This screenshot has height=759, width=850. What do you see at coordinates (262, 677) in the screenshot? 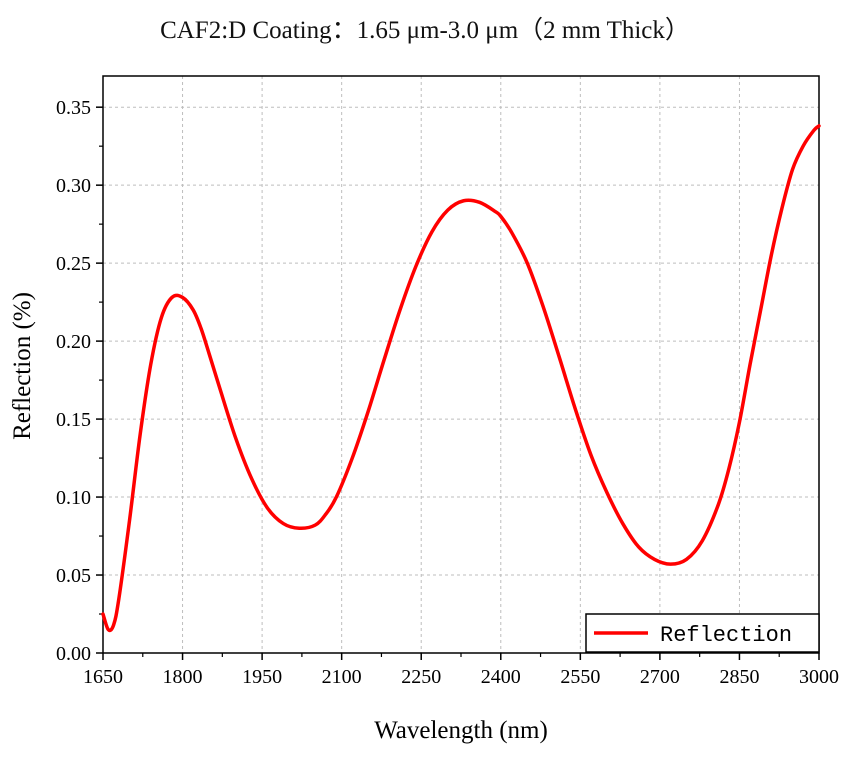
I see `x-tick-label: 1950` at bounding box center [262, 677].